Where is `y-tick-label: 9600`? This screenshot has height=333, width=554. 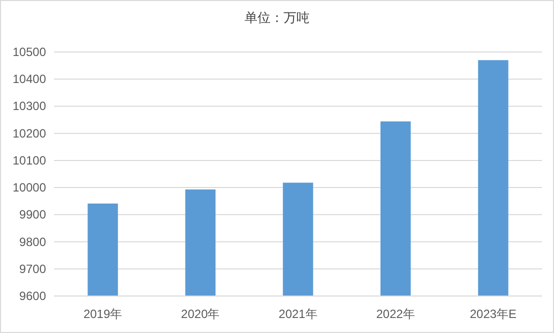
y-tick-label: 9600 is located at coordinates (32, 296).